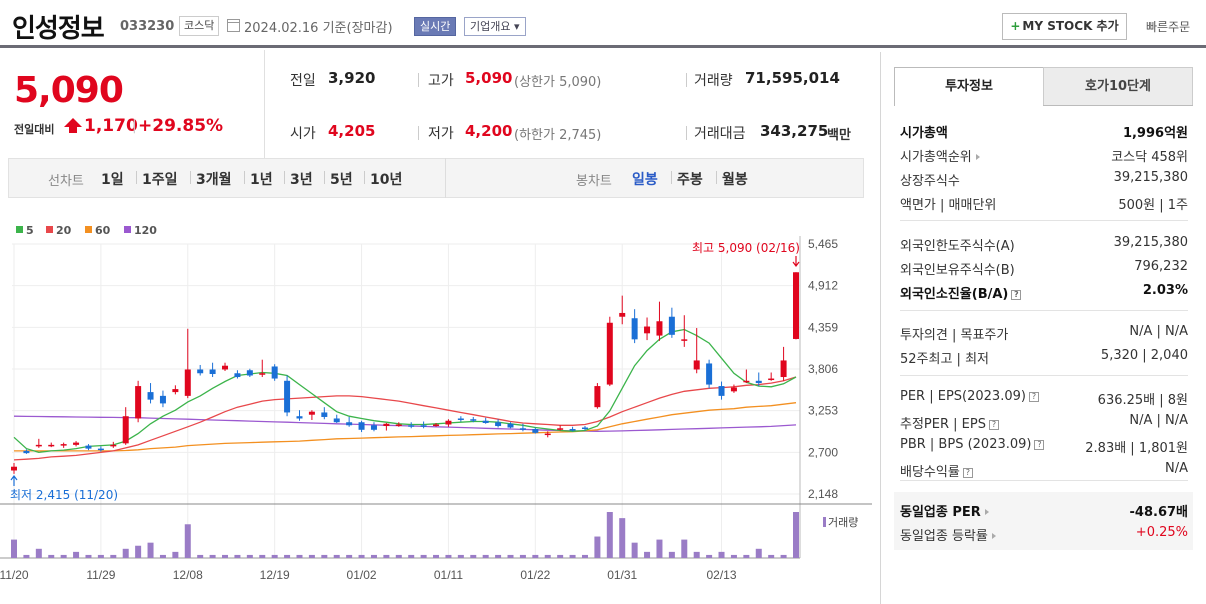  I want to click on open-value: 4,205, so click(352, 131).